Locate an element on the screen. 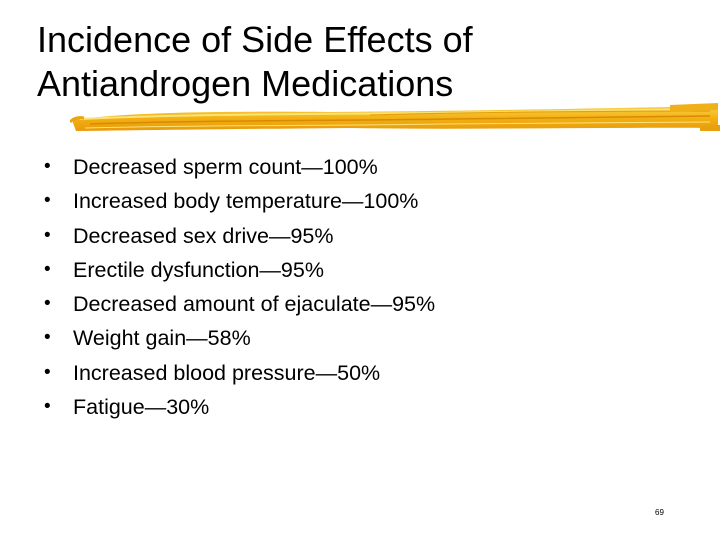 The width and height of the screenshot is (720, 540). bullet-item: • Erectile dysfunction—95% is located at coordinates (239, 270).